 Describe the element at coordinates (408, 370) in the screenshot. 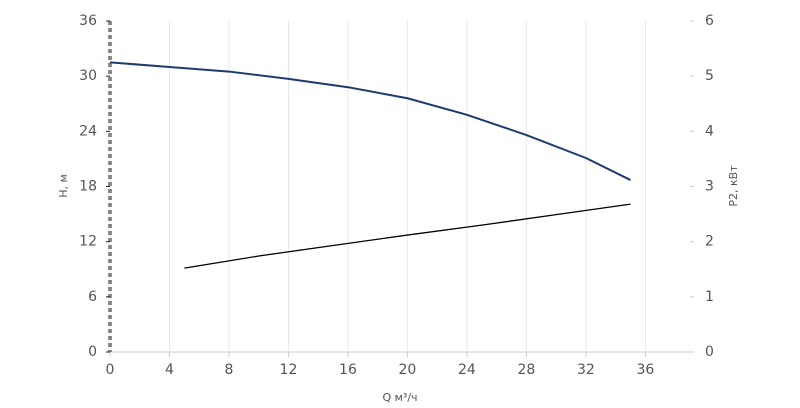

I see `x-tick-label: 20` at that location.